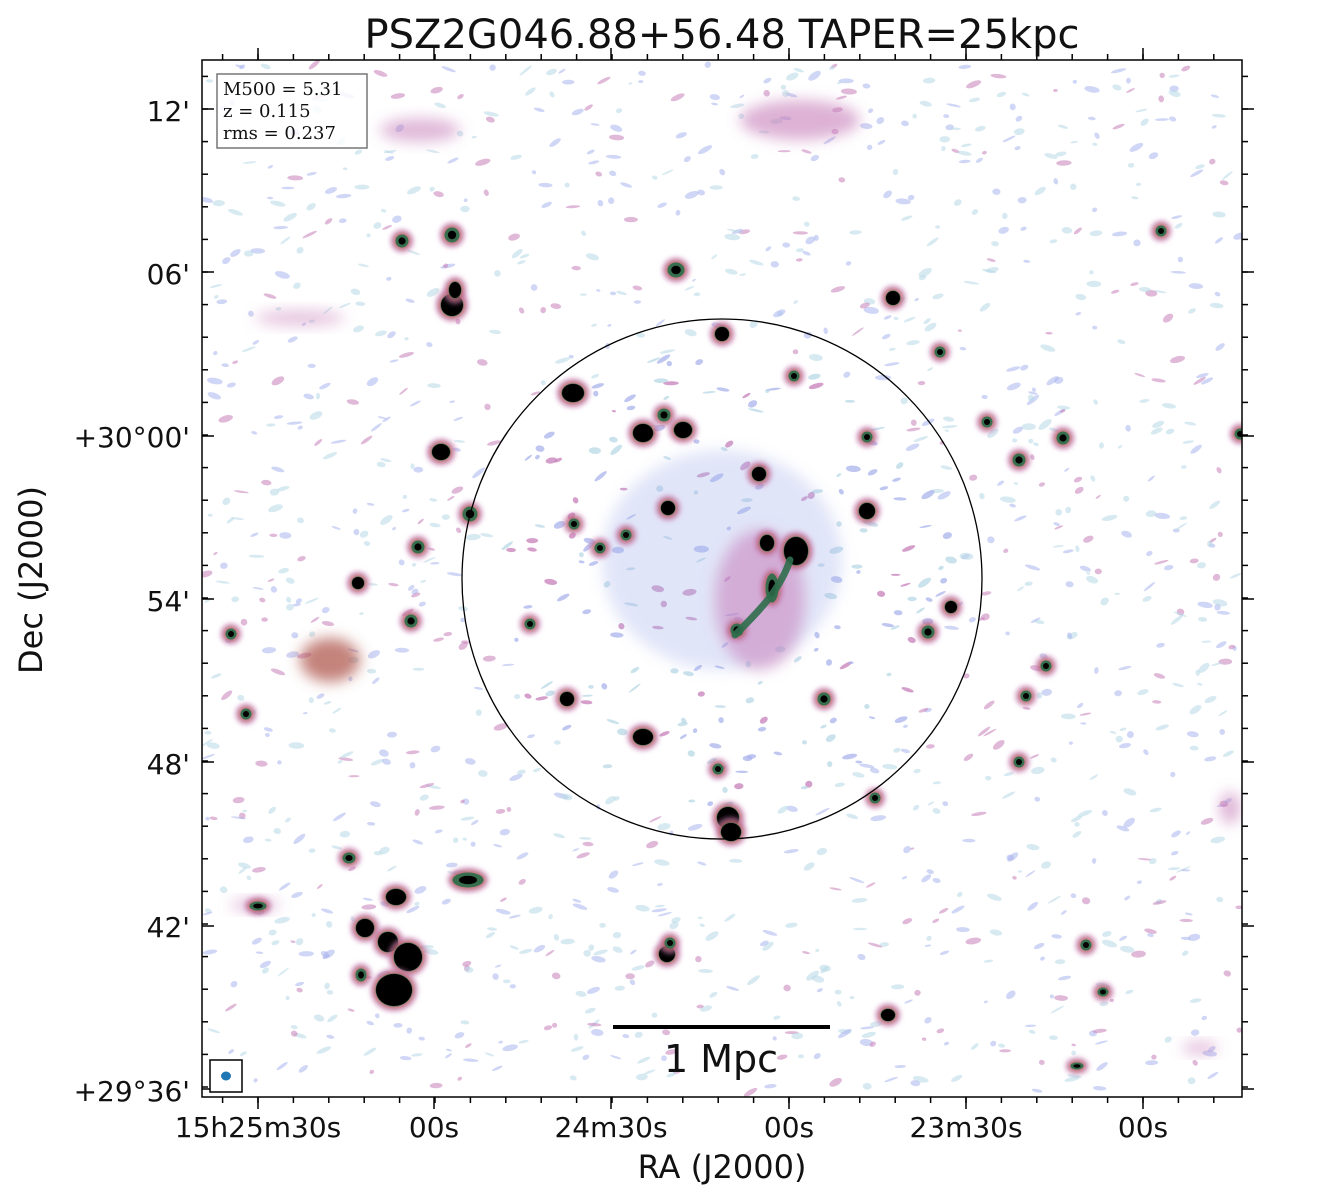  What do you see at coordinates (132, 1091) in the screenshot?
I see `y-tick-label: +29°36'` at bounding box center [132, 1091].